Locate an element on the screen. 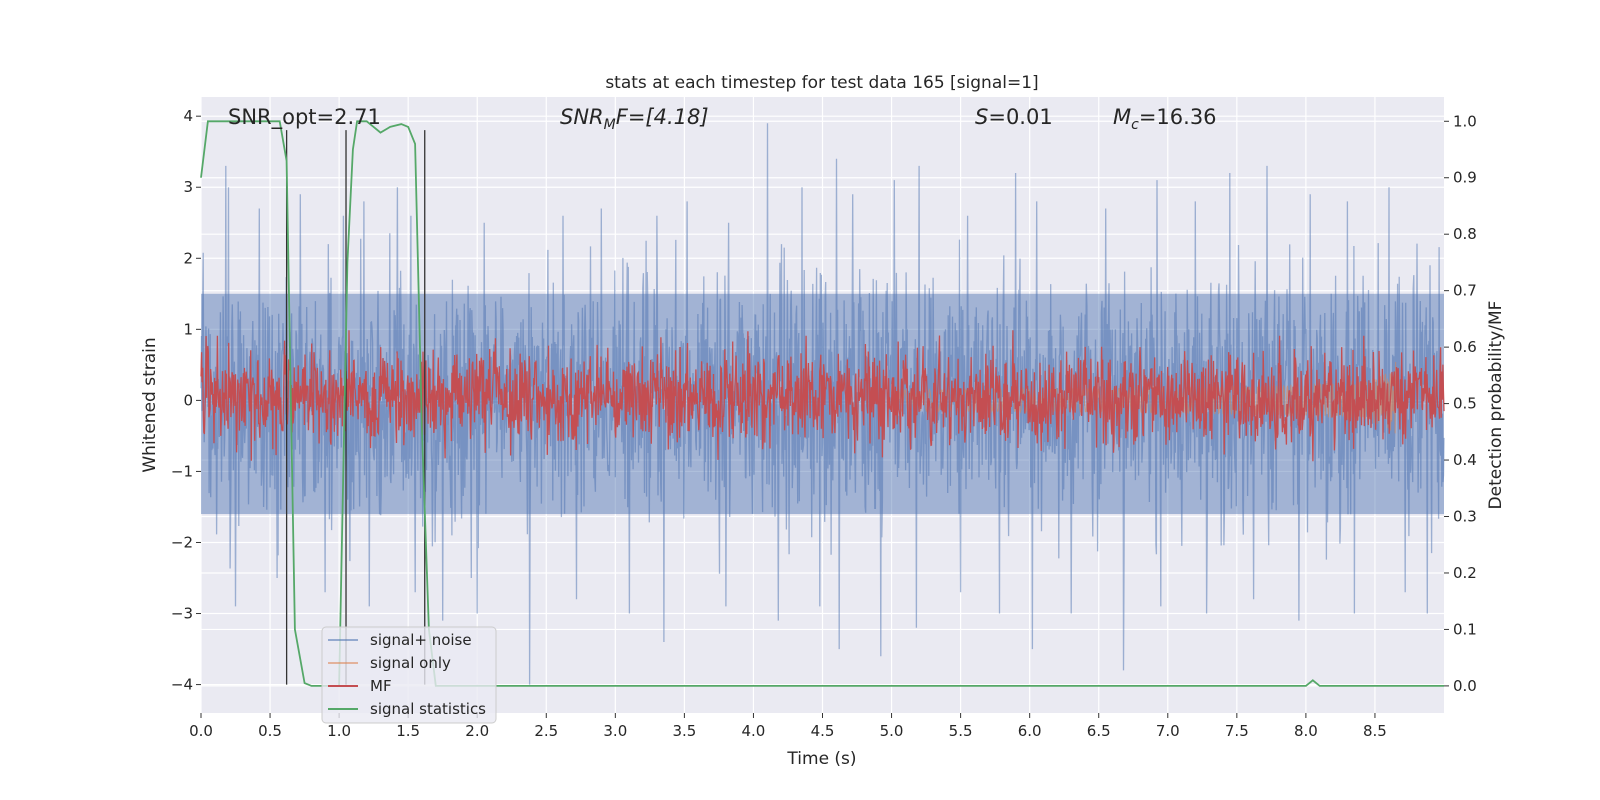 The image size is (1600, 800). y-tick-label: −2 is located at coordinates (182, 542).